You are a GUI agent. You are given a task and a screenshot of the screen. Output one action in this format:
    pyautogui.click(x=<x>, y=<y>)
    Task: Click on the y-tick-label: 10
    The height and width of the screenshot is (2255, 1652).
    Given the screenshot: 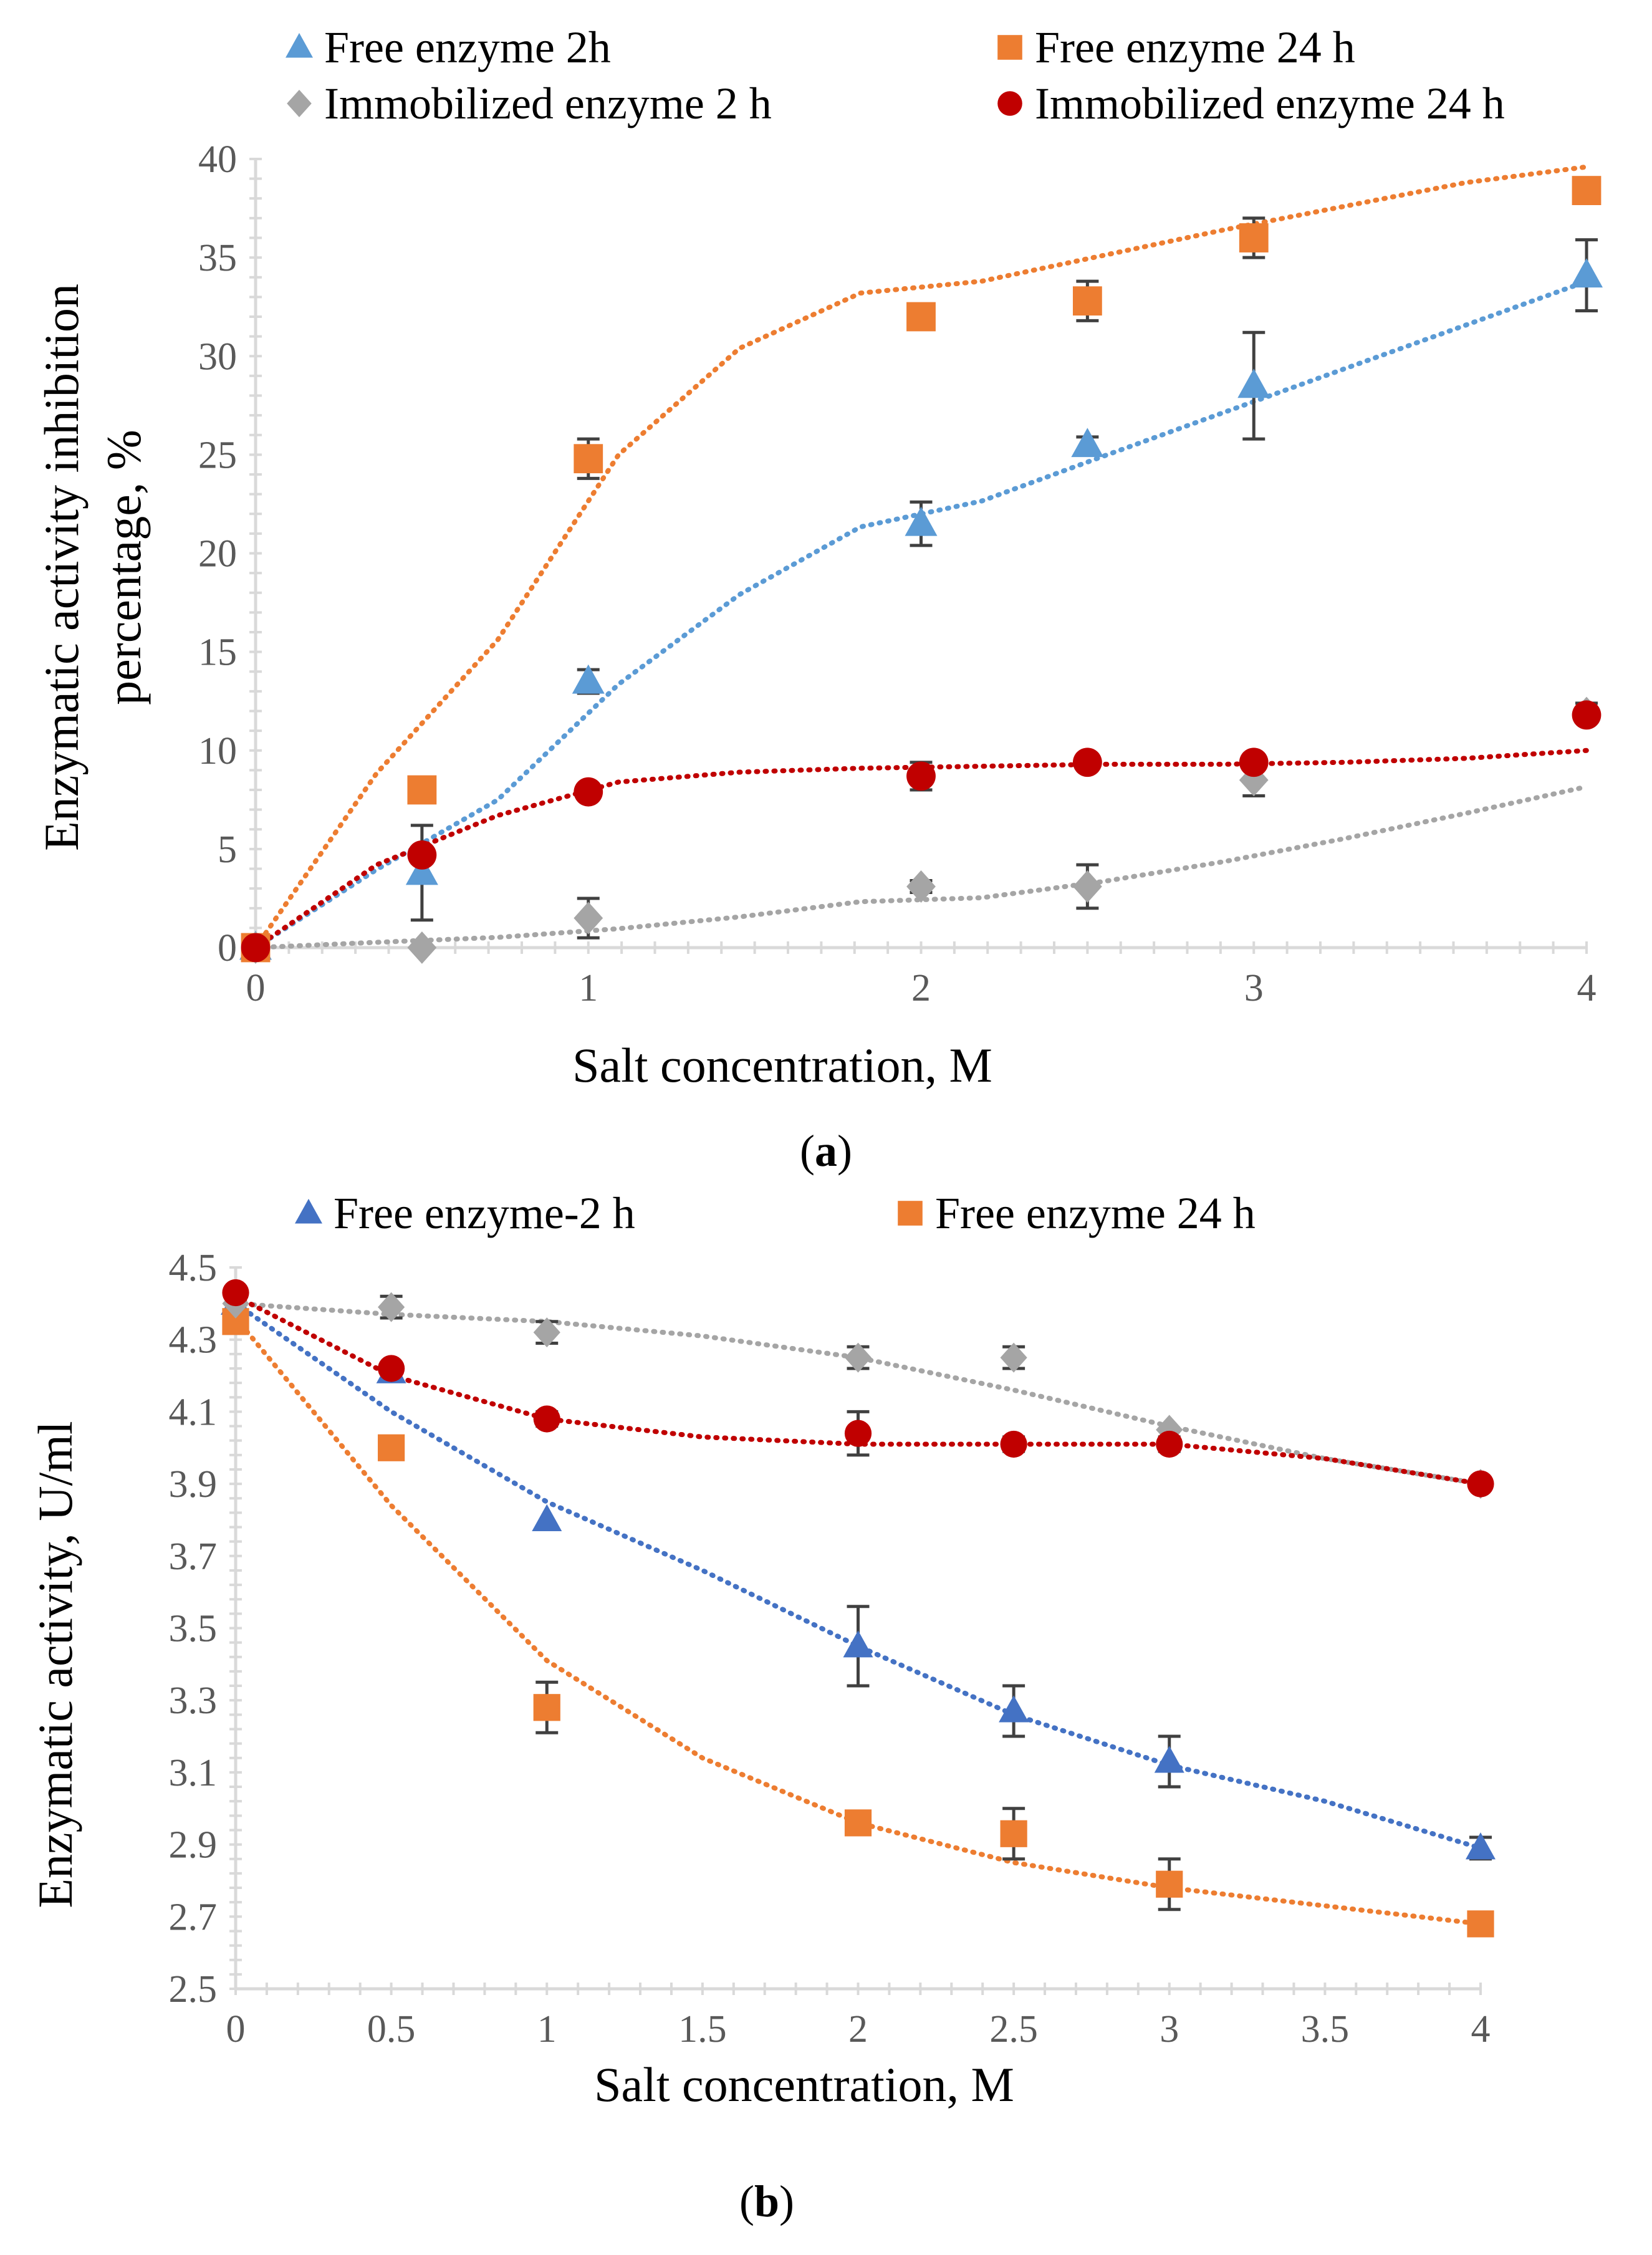 What is the action you would take?
    pyautogui.click(x=217, y=751)
    